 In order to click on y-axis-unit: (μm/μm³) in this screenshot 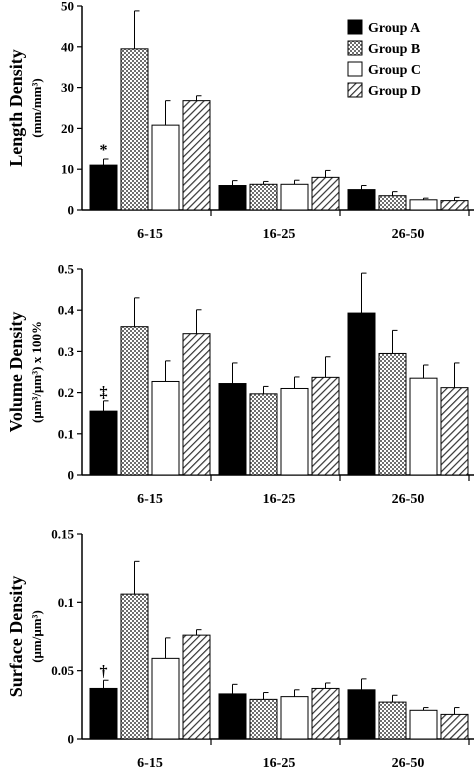, I will do `click(36, 636)`.